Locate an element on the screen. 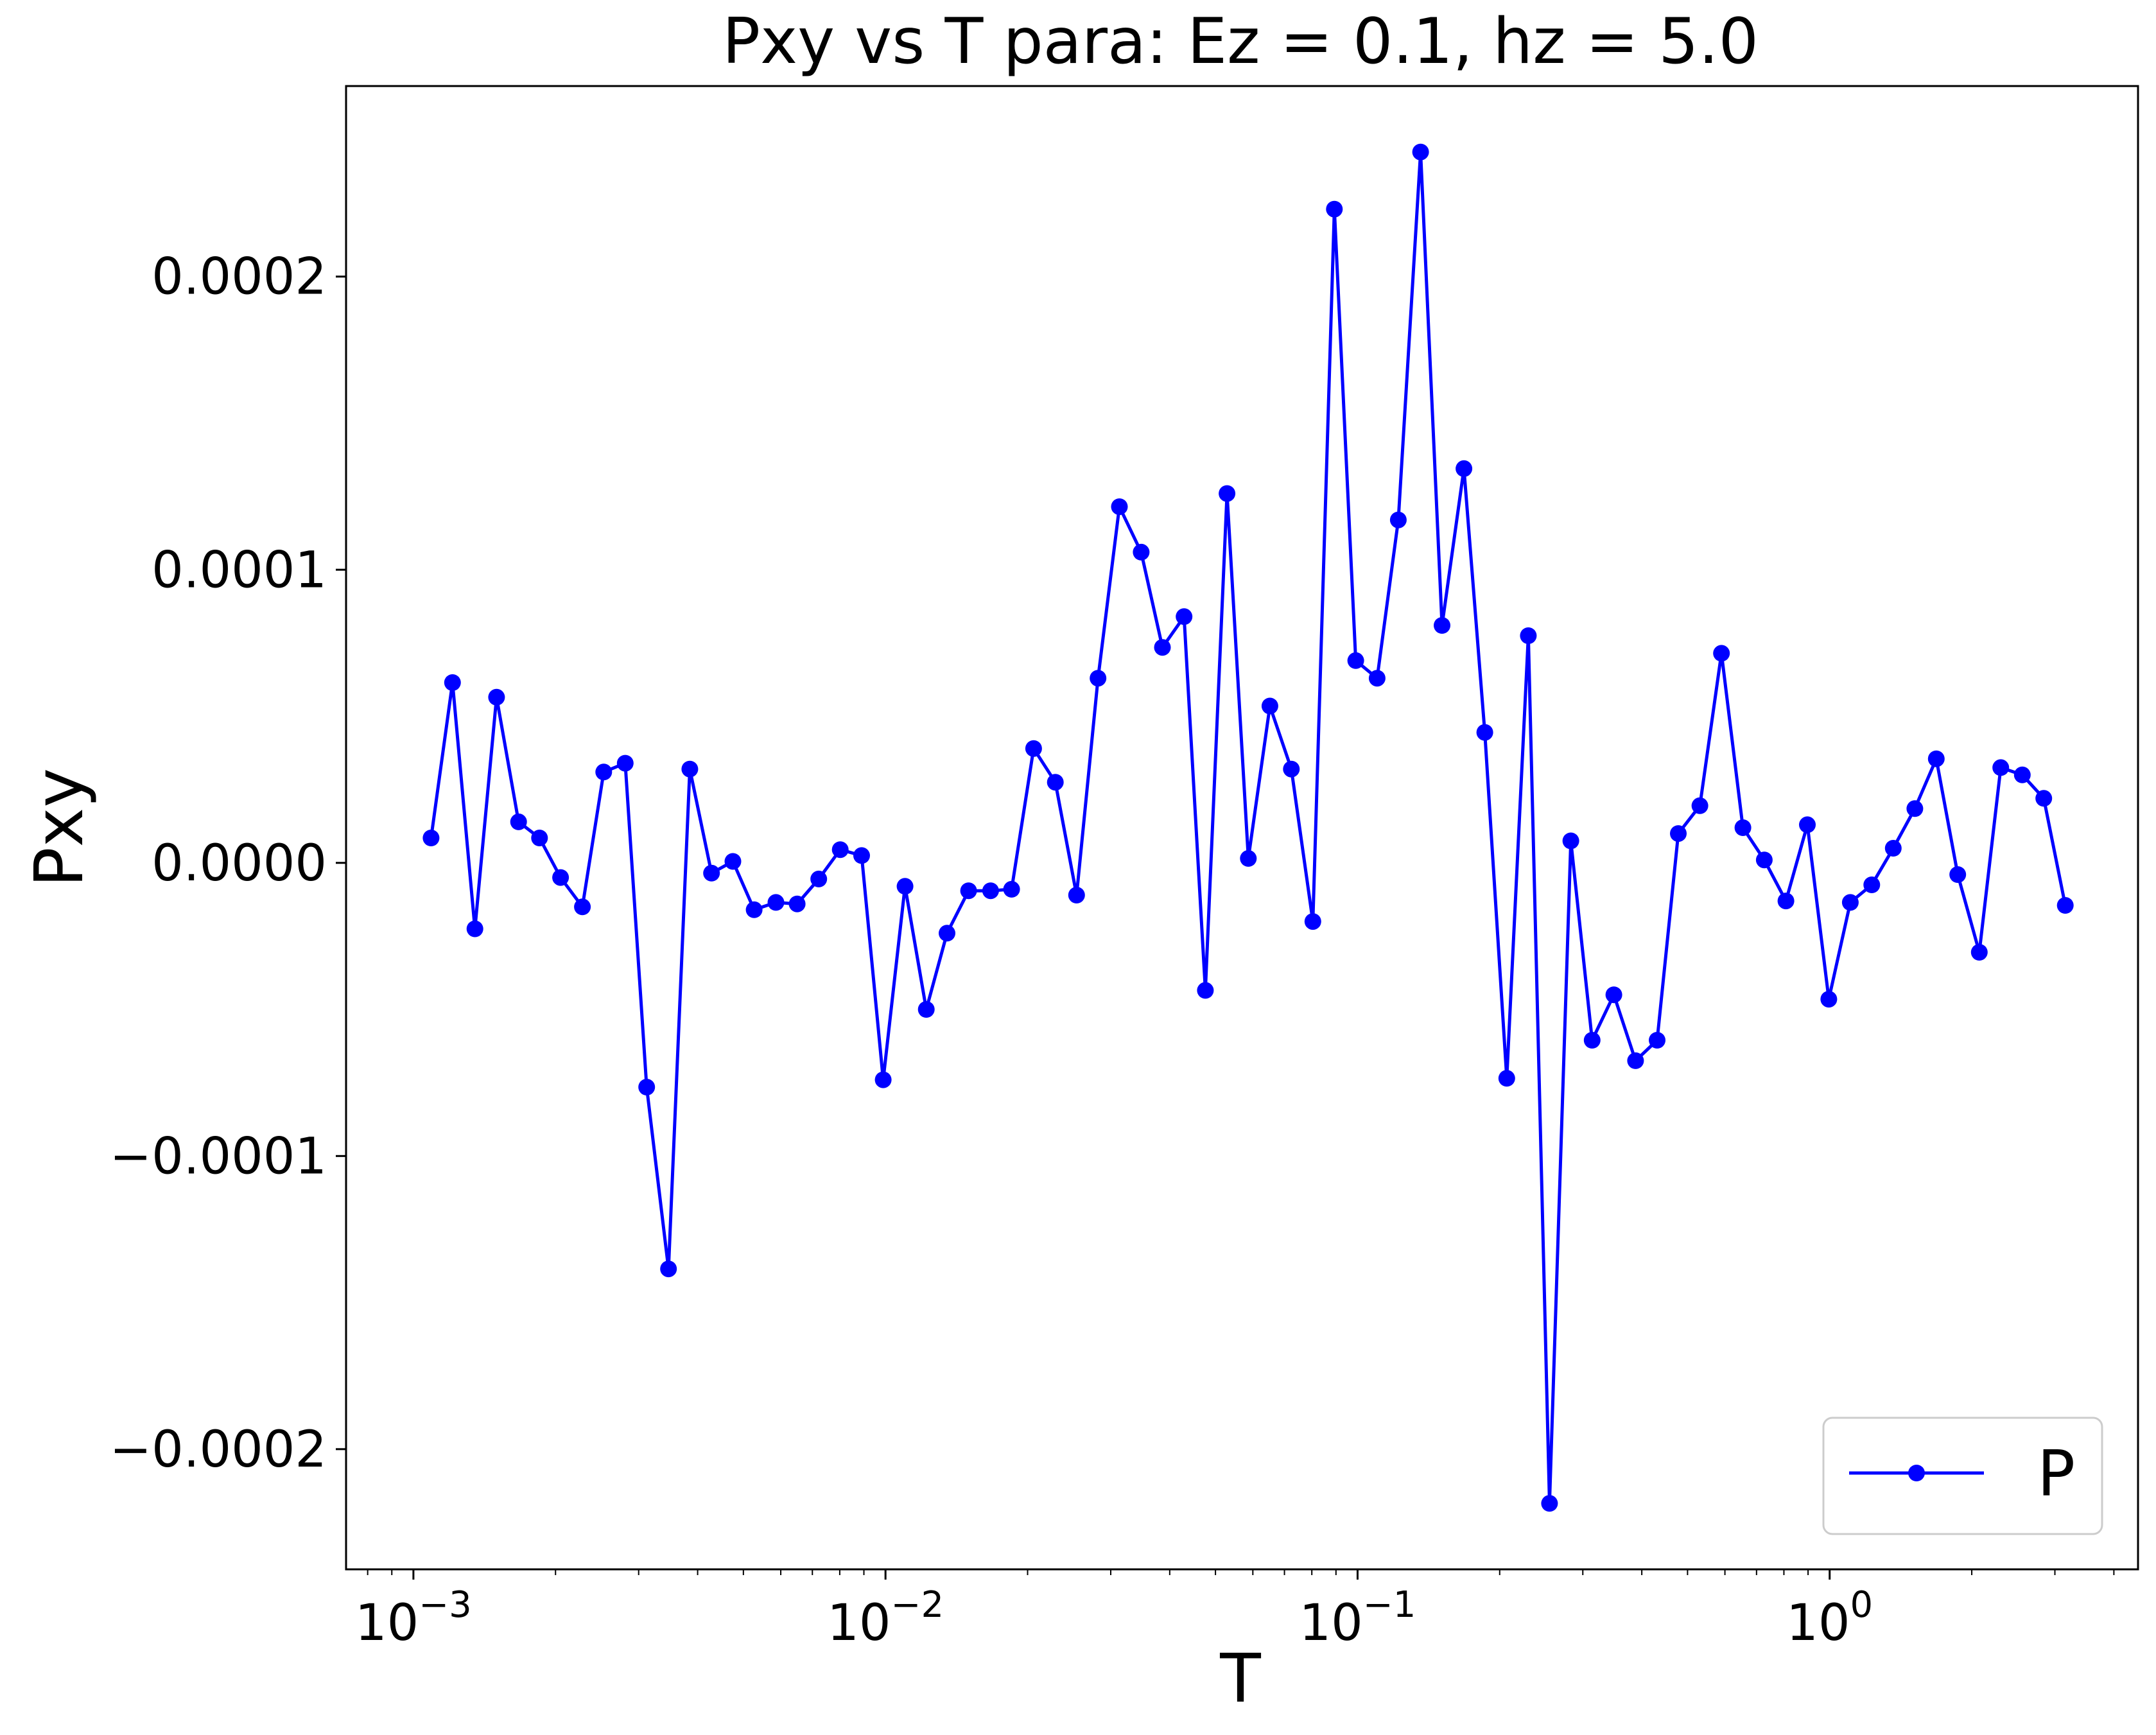 This screenshot has height=1735, width=2156. x-tick-label: 10⁻³ is located at coordinates (413, 1618).